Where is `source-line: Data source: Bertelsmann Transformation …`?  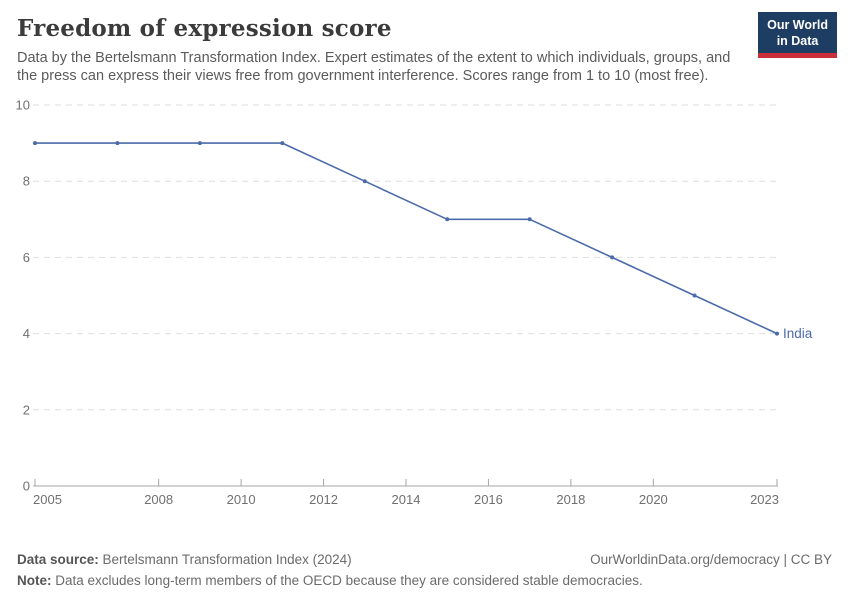 source-line: Data source: Bertelsmann Transformation … is located at coordinates (184, 560).